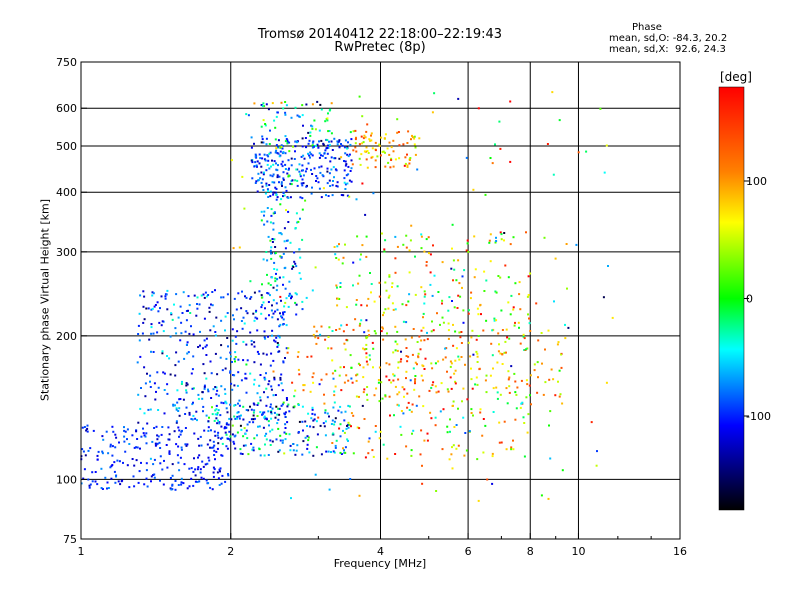 The height and width of the screenshot is (600, 800). Describe the element at coordinates (668, 38) in the screenshot. I see `phase-stats-o-mode: mean, sd,O: -84.3, 20.2` at that location.